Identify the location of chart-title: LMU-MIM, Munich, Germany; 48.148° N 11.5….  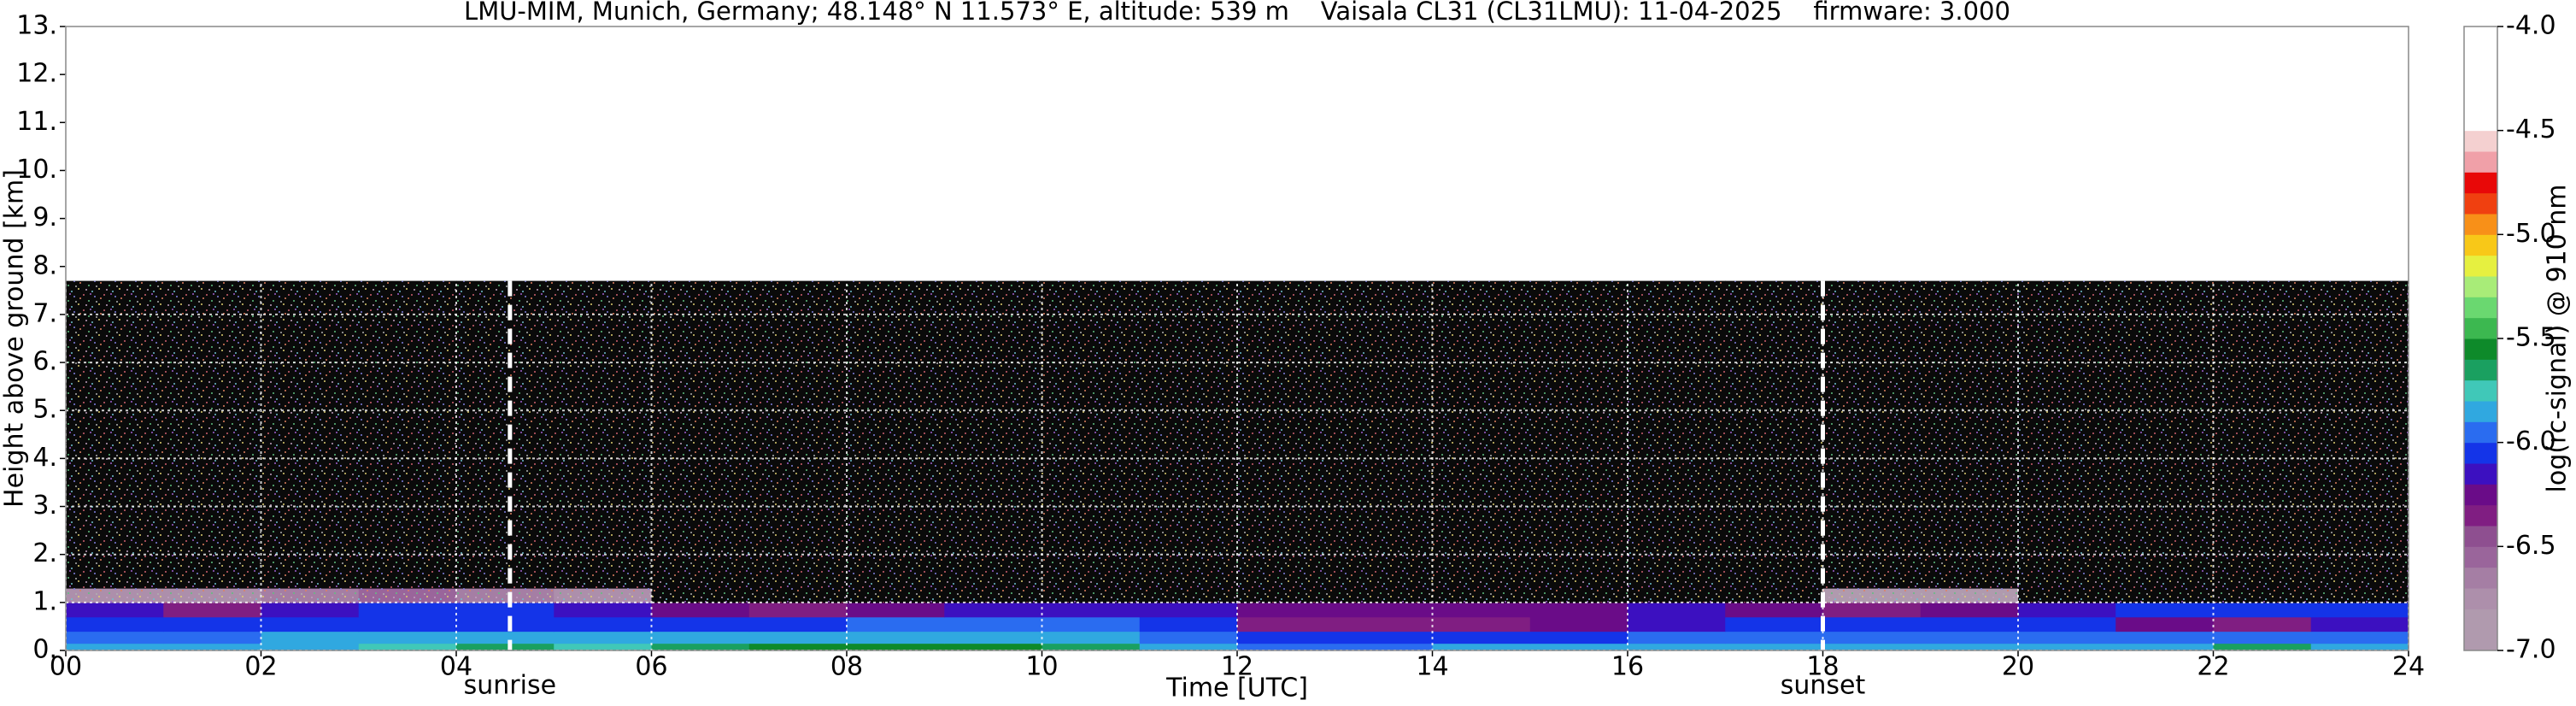
(1237, 13).